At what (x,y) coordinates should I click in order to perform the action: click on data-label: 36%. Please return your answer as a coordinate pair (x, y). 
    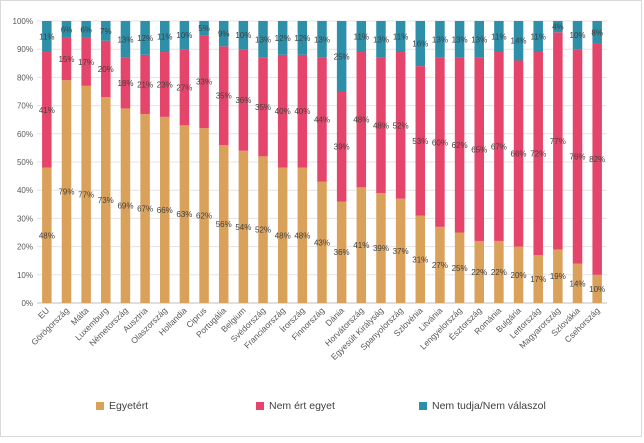
    Looking at the image, I should click on (243, 100).